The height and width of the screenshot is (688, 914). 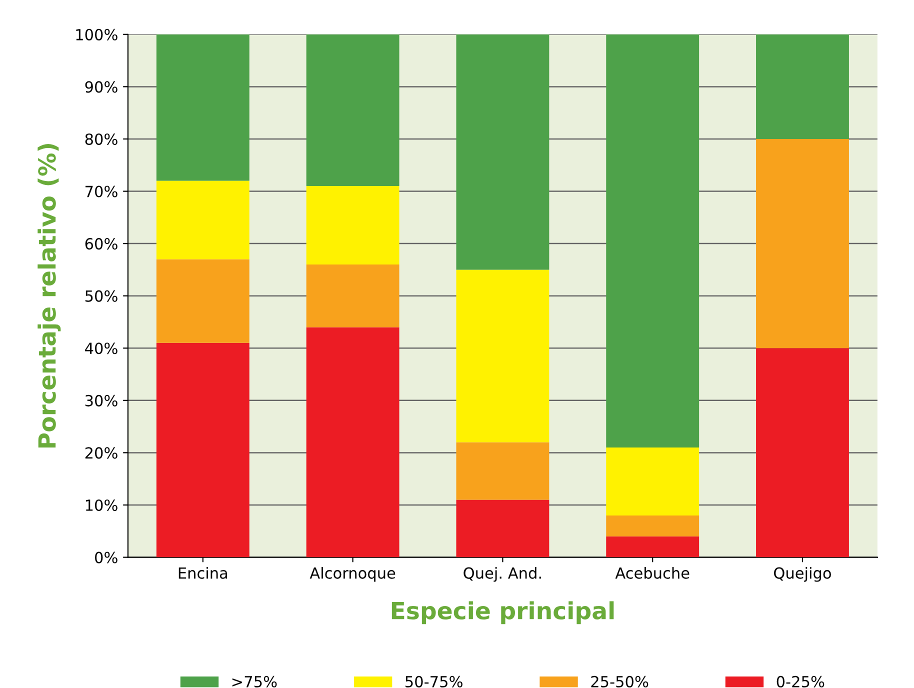 What do you see at coordinates (106, 558) in the screenshot?
I see `y-tick-label: 0%` at bounding box center [106, 558].